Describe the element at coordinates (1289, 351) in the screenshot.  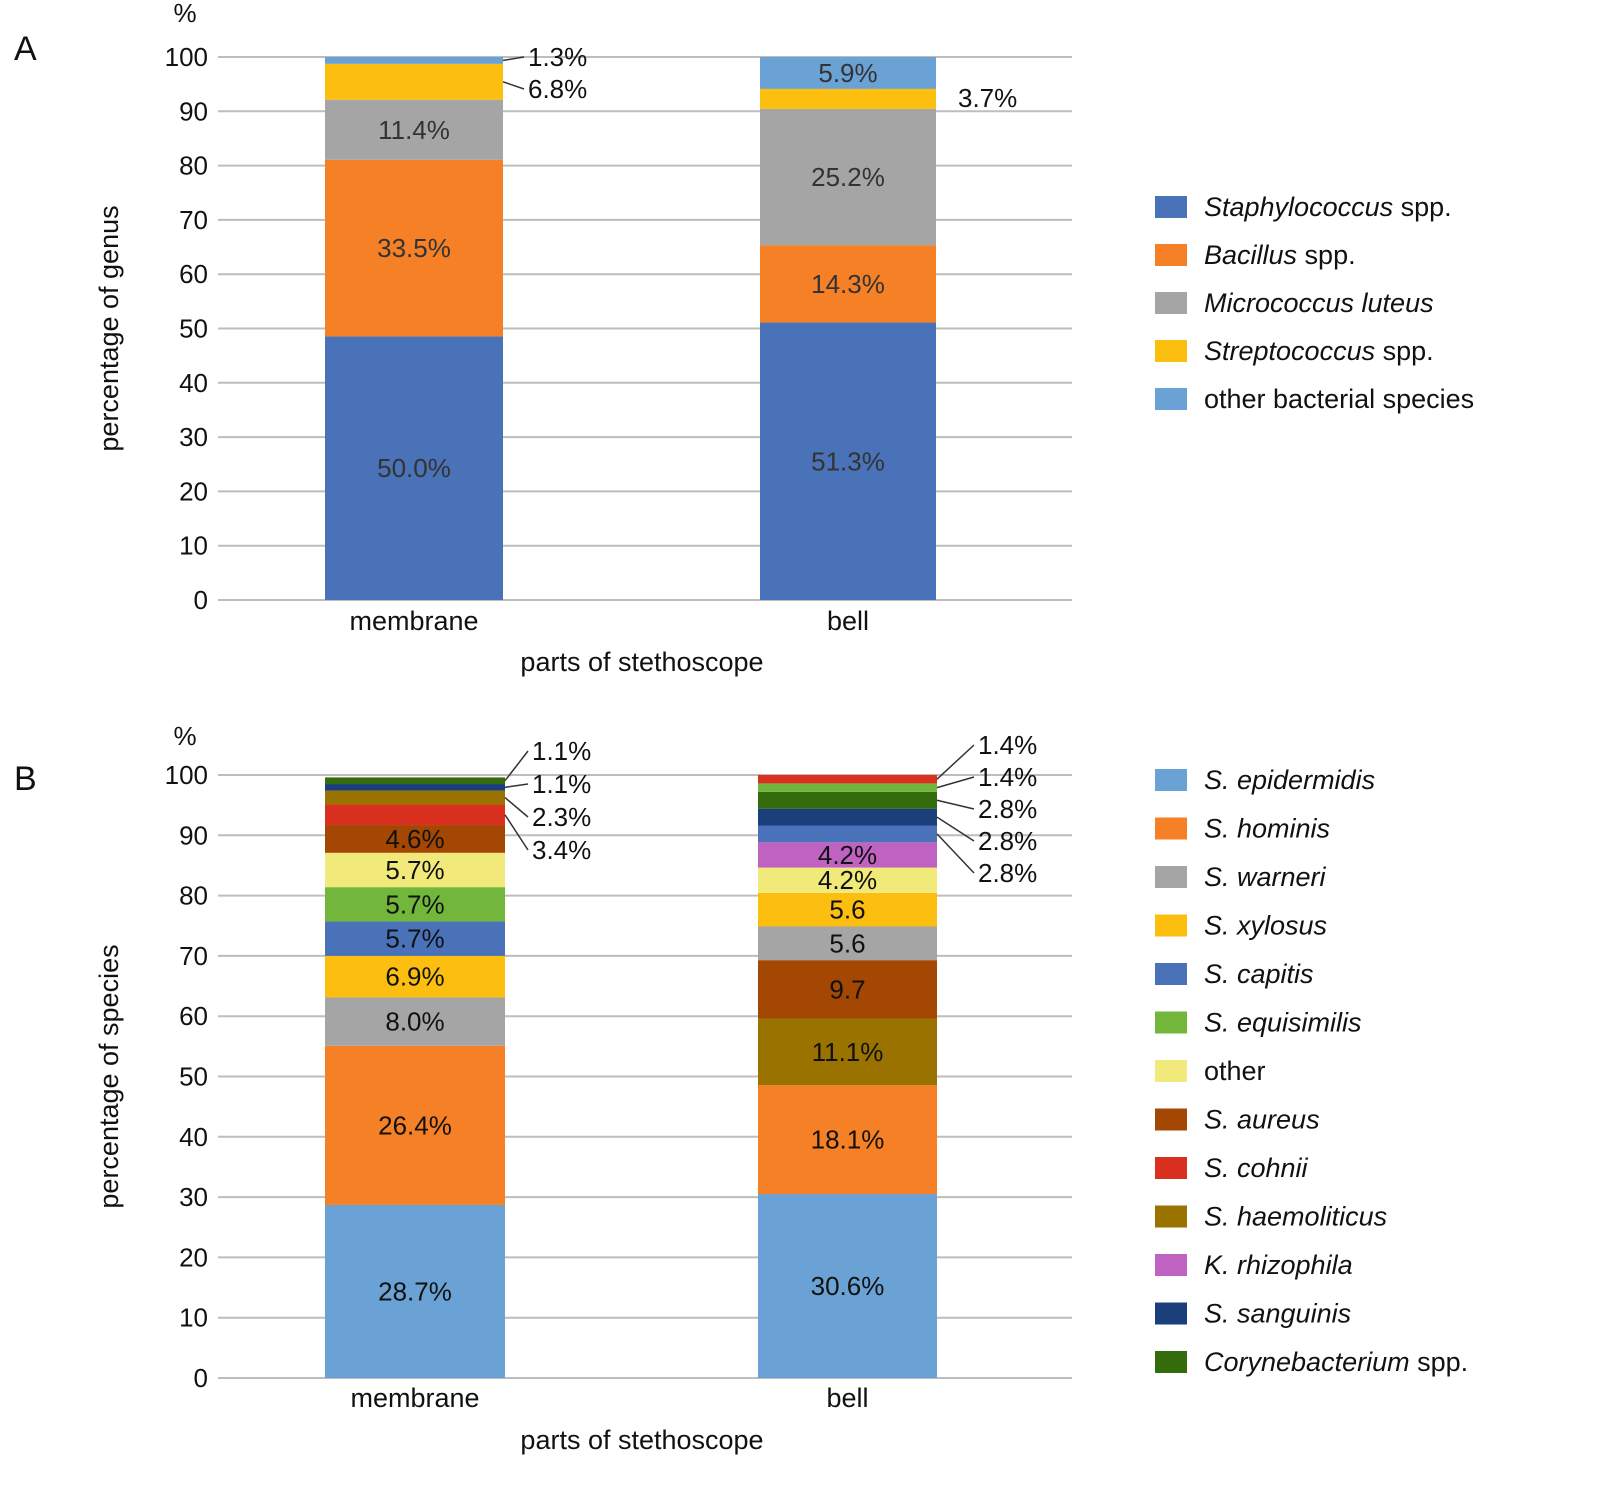
I see `legend-label-italic: Streptococcus` at that location.